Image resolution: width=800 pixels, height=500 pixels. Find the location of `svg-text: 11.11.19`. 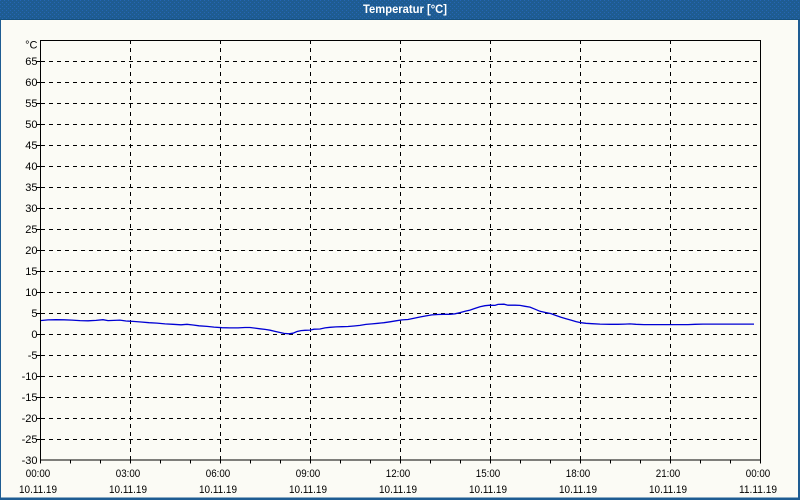

svg-text: 11.11.19 is located at coordinates (758, 490).